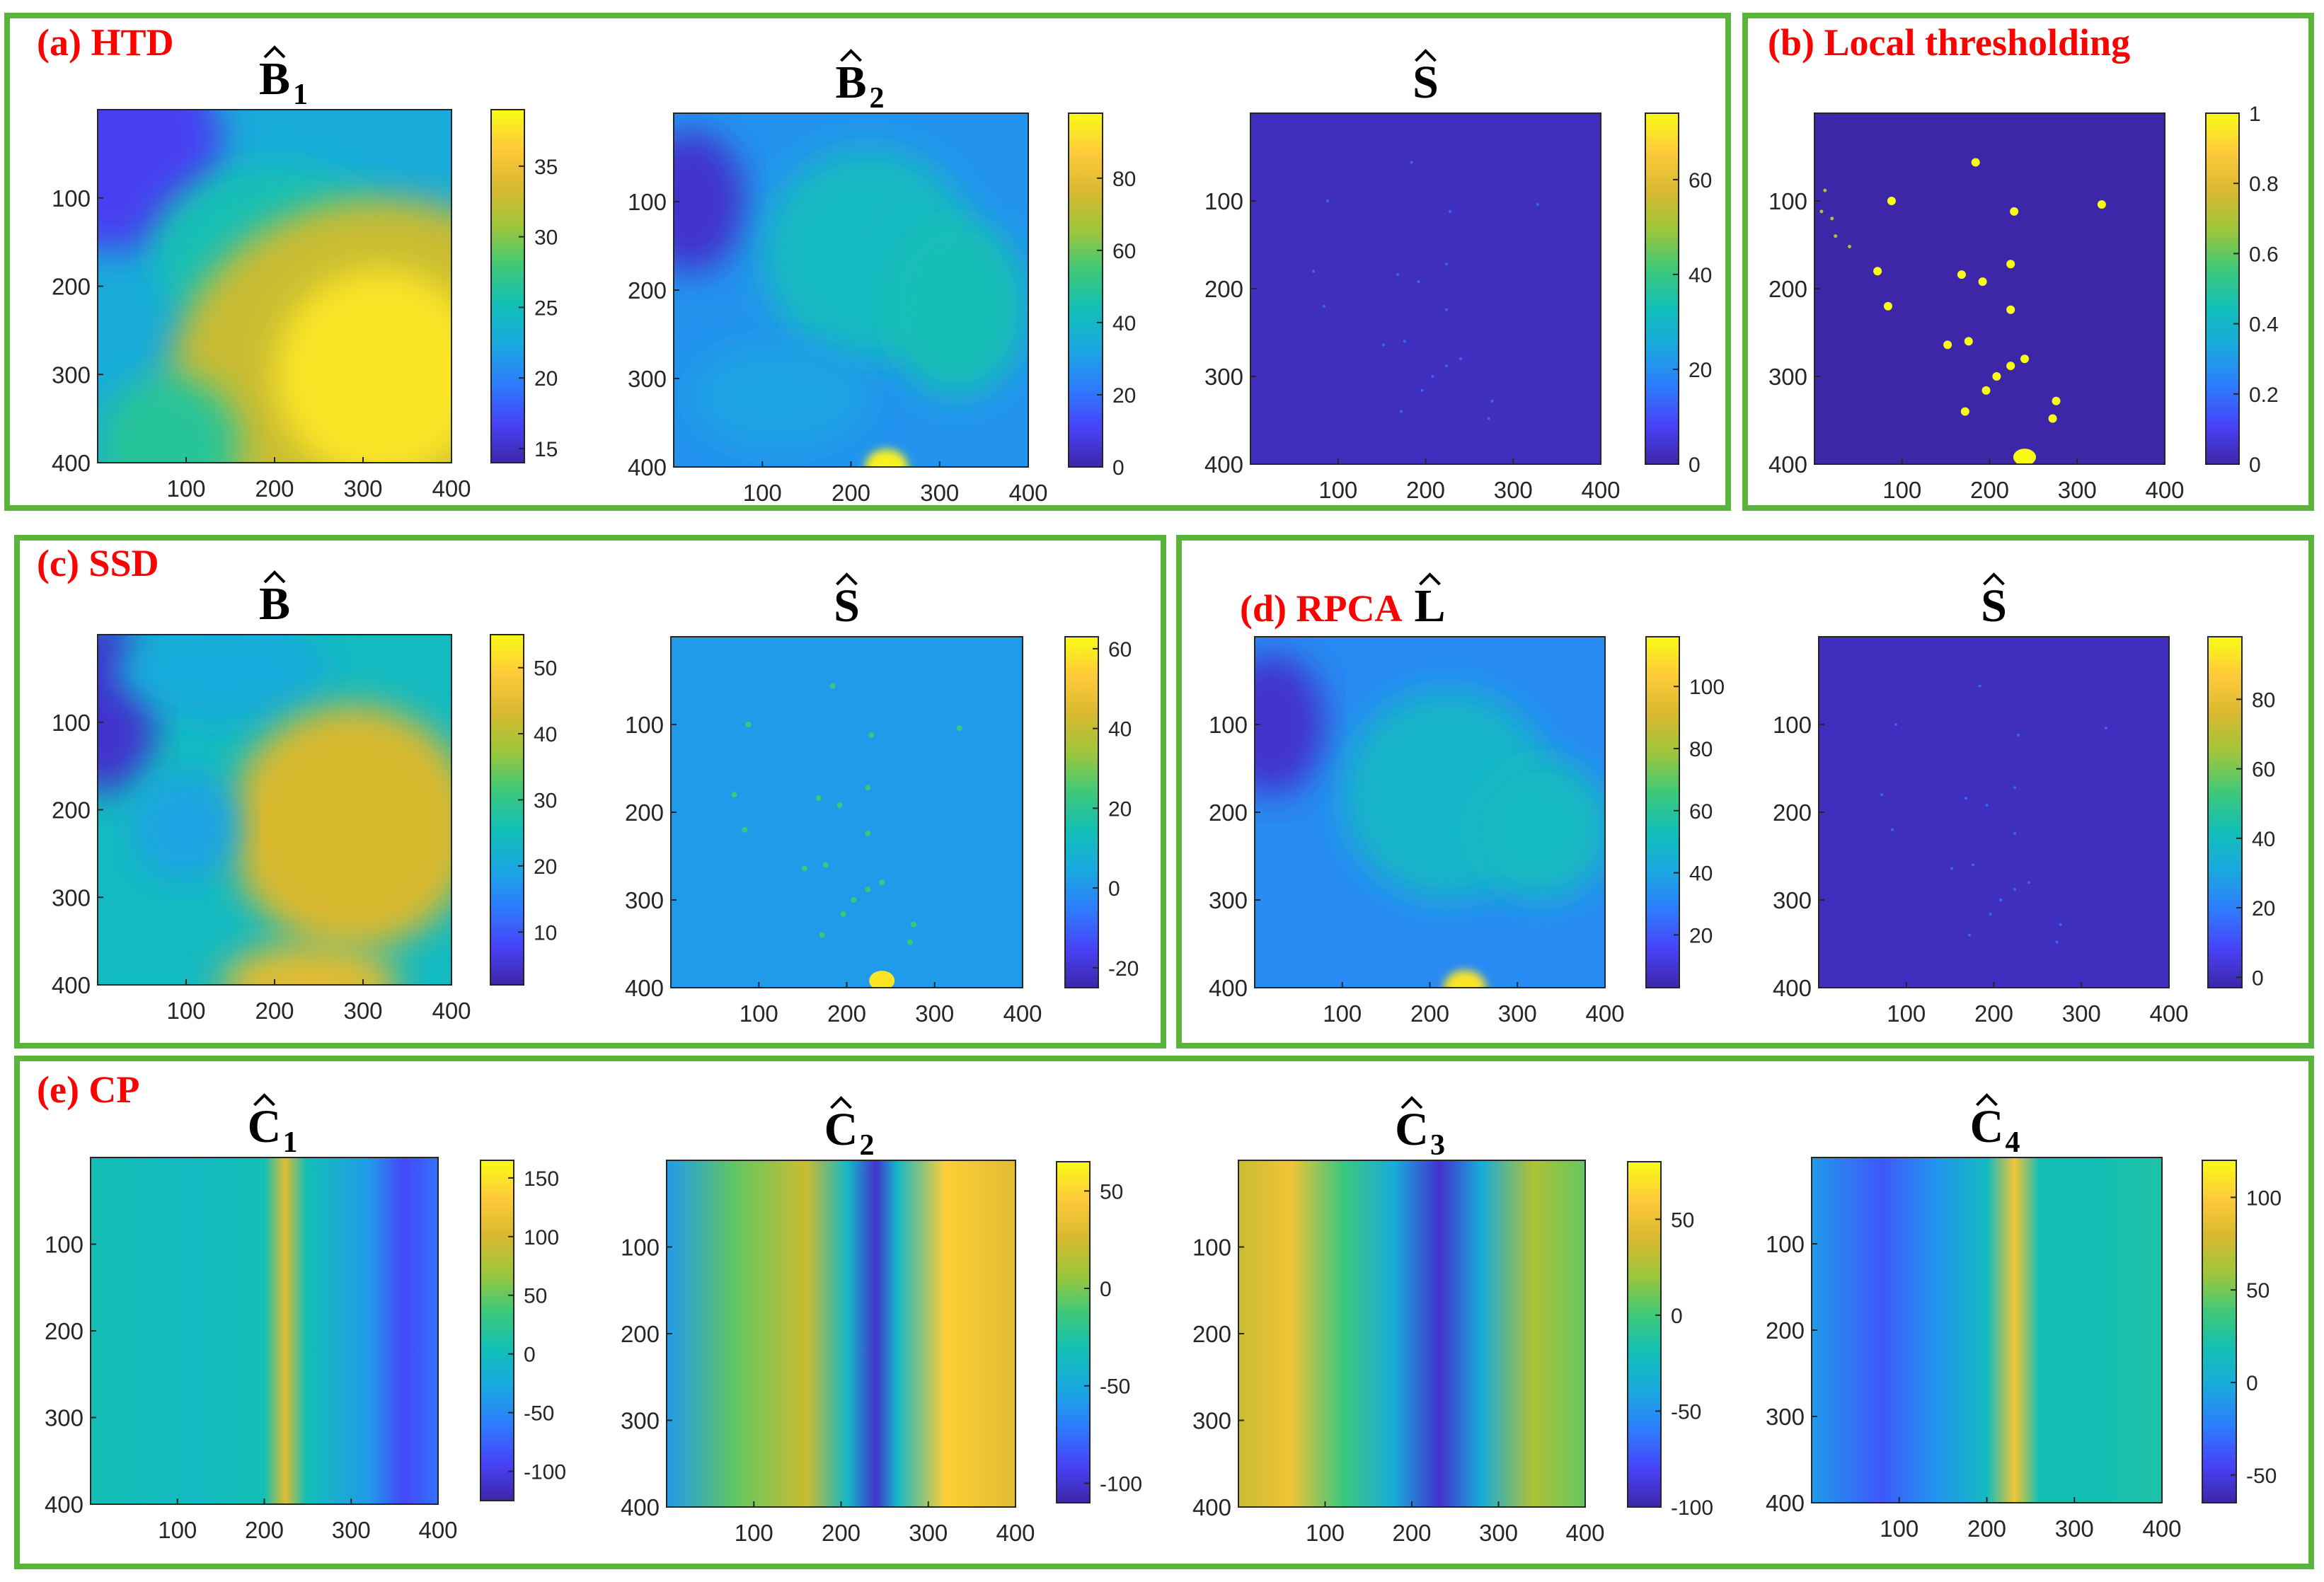  Describe the element at coordinates (2013, 1143) in the screenshot. I see `title-subscript: 4` at that location.